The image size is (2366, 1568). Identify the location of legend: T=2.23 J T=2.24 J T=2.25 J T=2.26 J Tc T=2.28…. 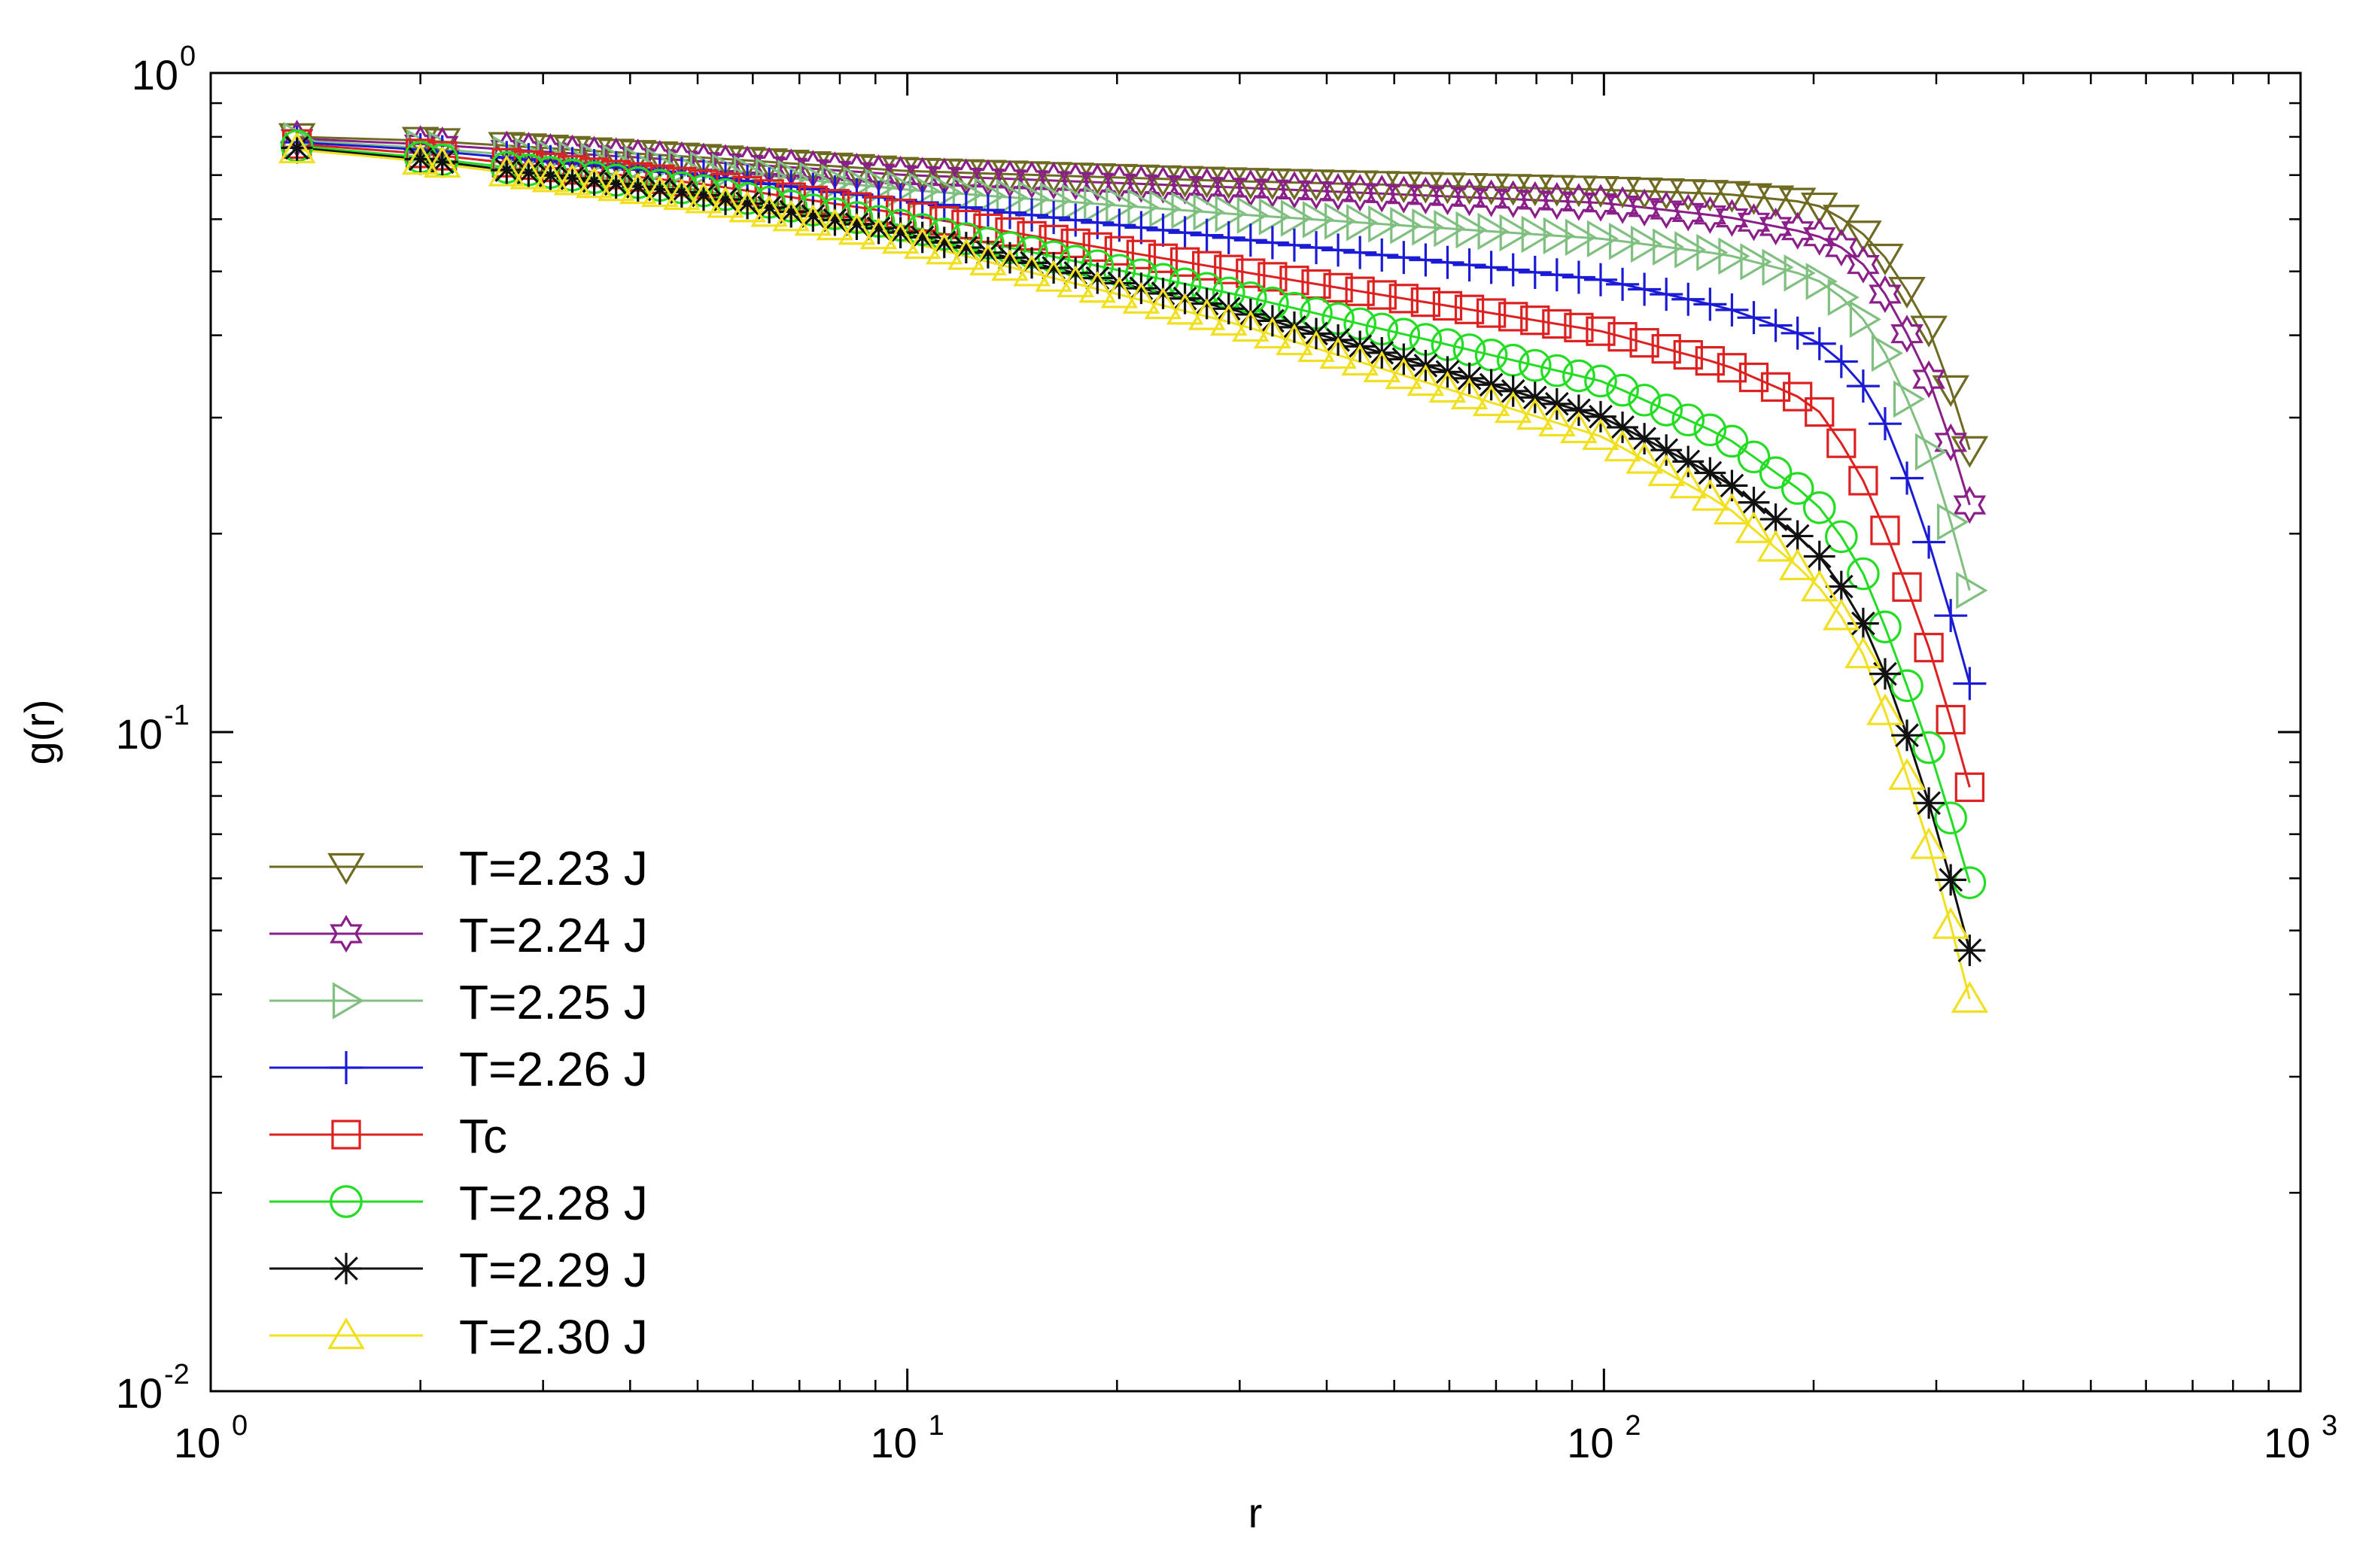
(458, 1102).